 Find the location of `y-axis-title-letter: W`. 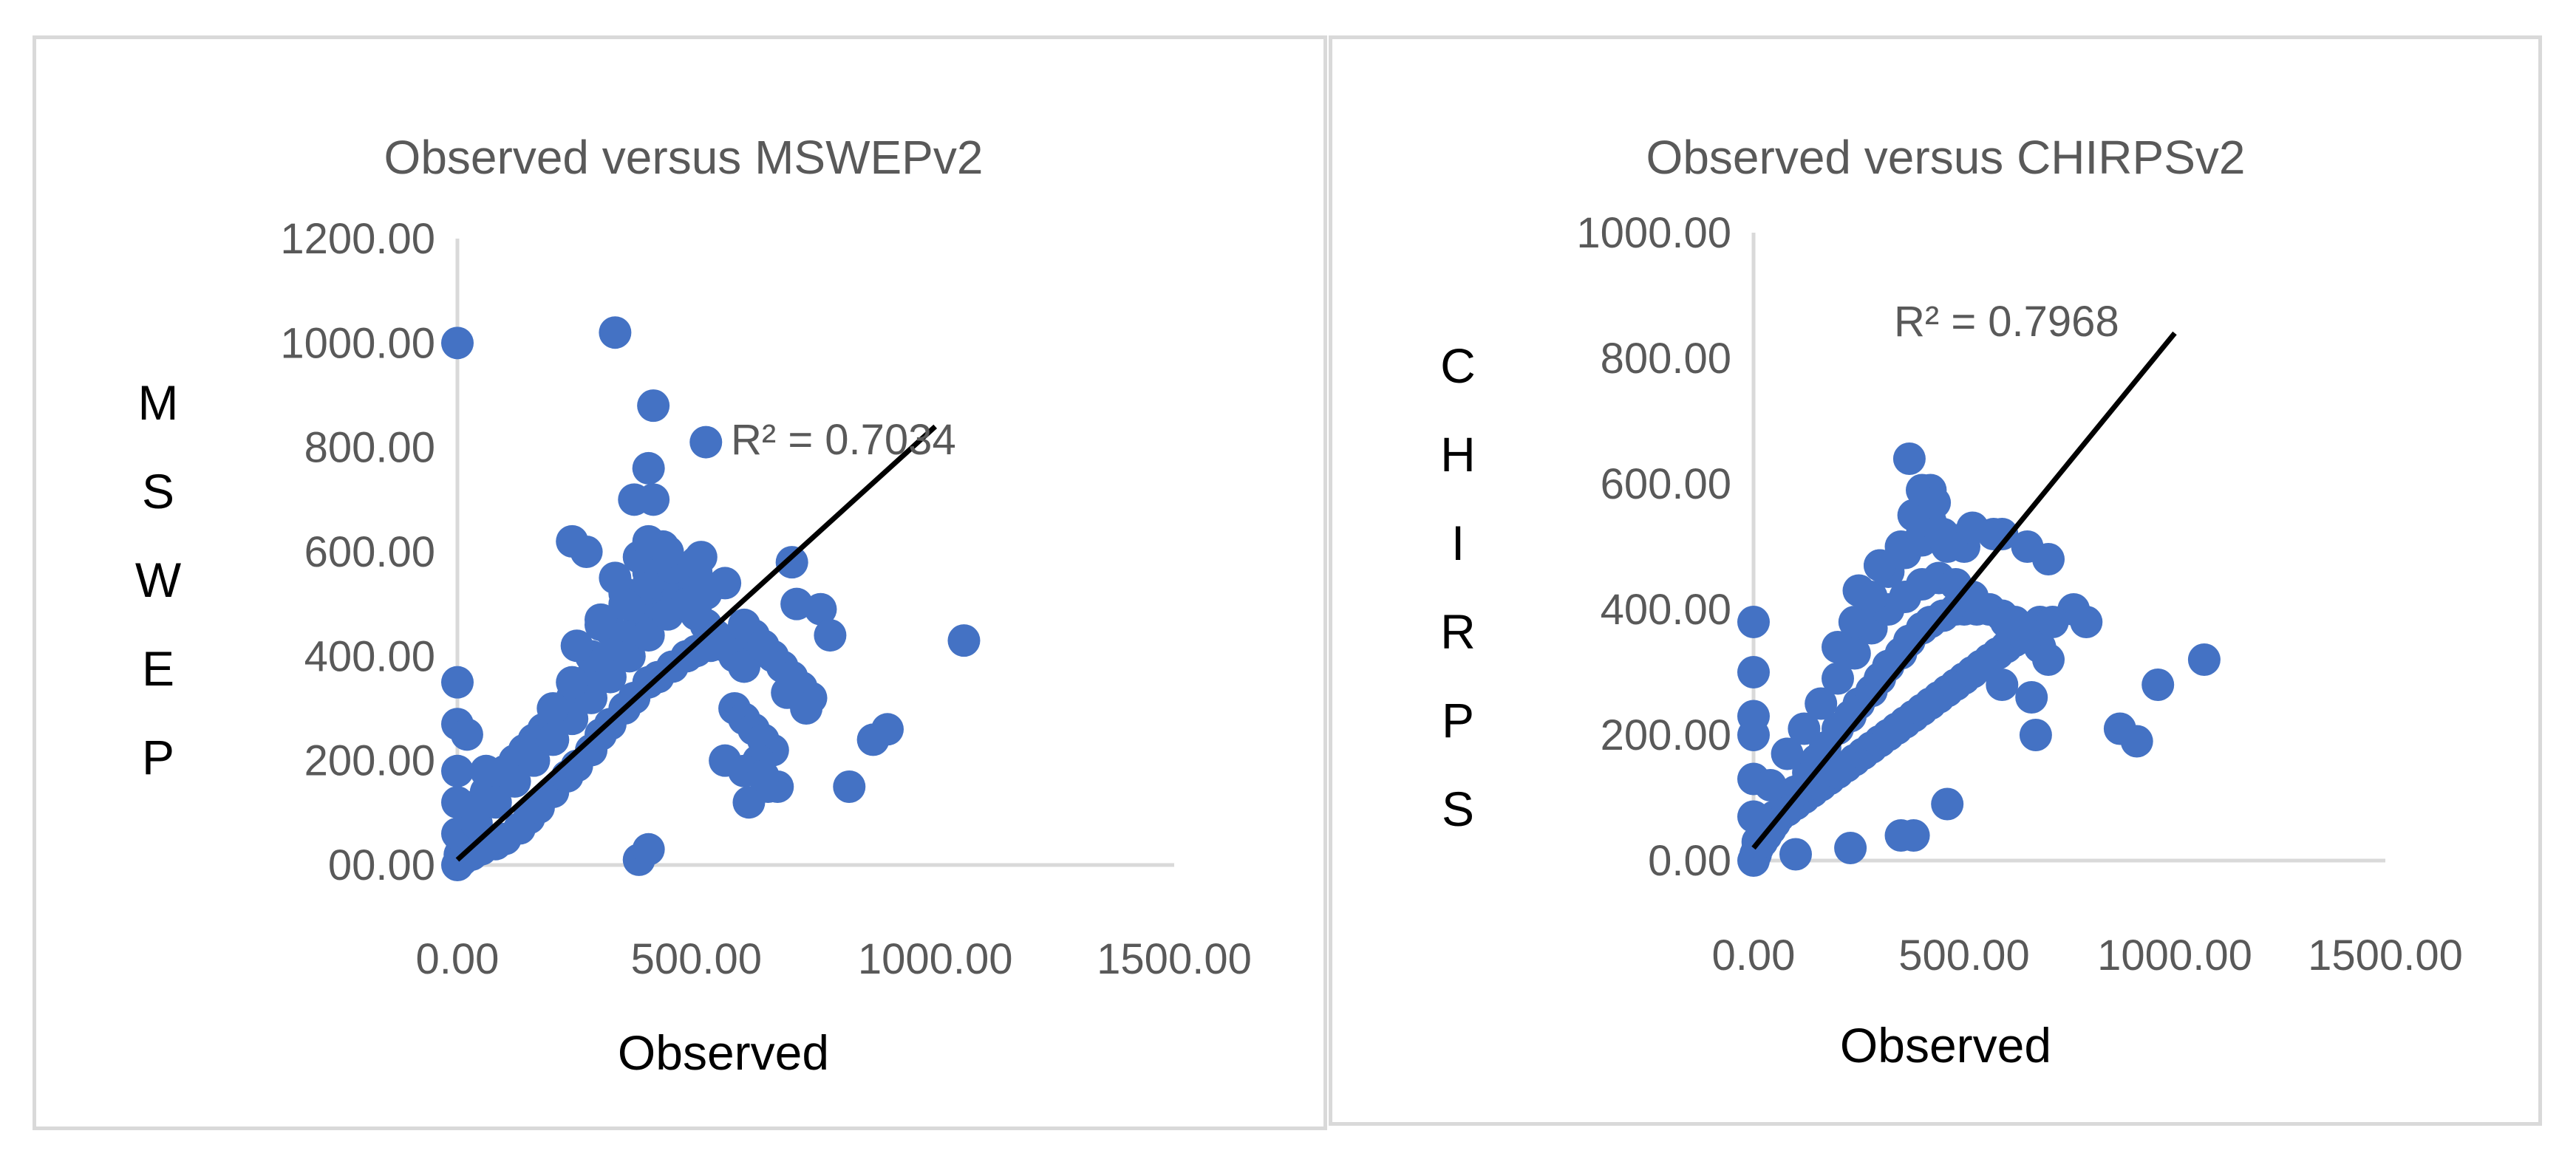

y-axis-title-letter: W is located at coordinates (158, 580).